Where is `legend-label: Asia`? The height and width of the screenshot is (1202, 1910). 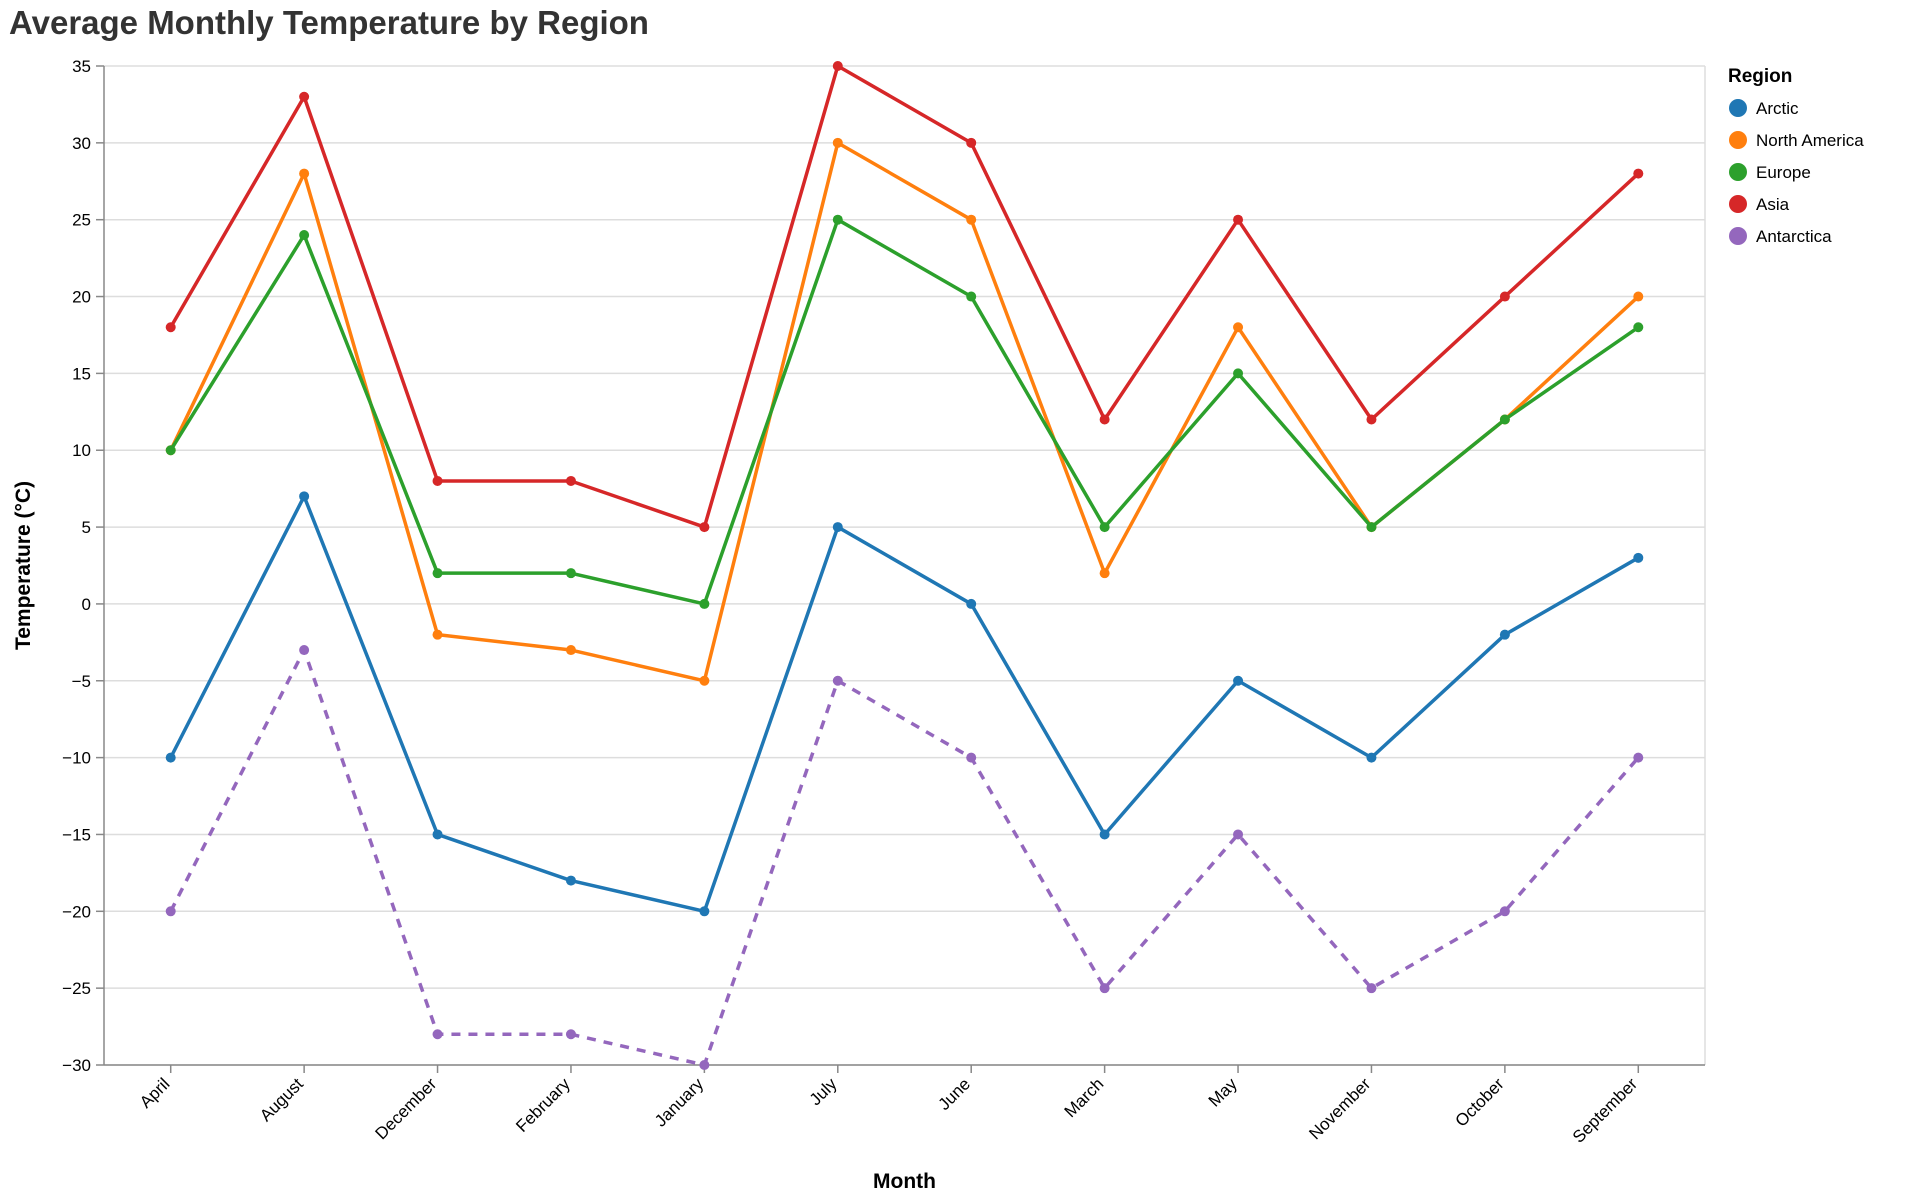 legend-label: Asia is located at coordinates (1773, 204).